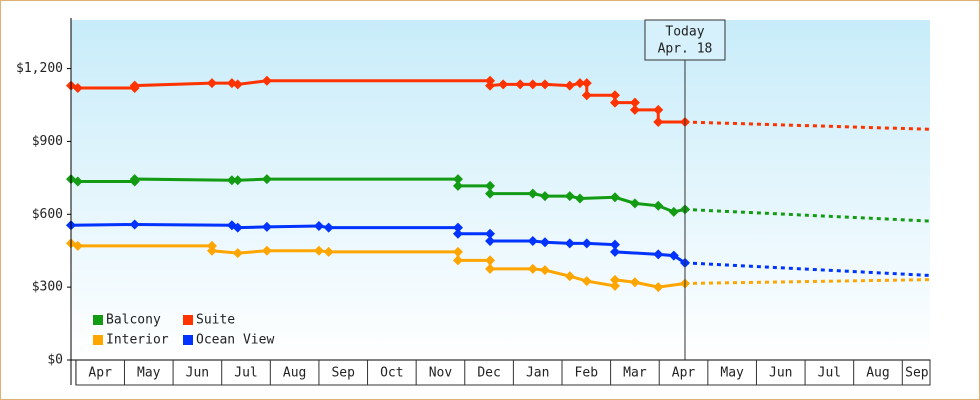 The height and width of the screenshot is (400, 980). I want to click on today-date: Apr. 18, so click(685, 49).